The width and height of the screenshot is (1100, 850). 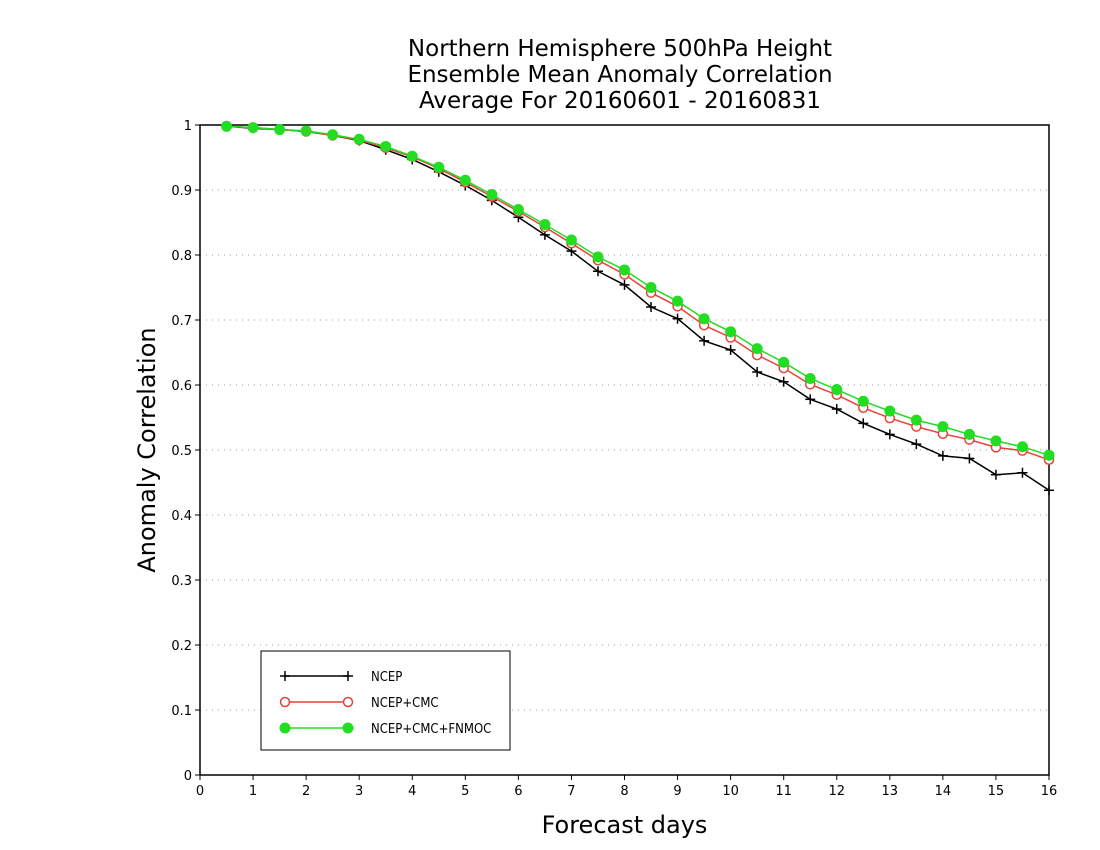 What do you see at coordinates (188, 776) in the screenshot?
I see `y-tick-label: 0` at bounding box center [188, 776].